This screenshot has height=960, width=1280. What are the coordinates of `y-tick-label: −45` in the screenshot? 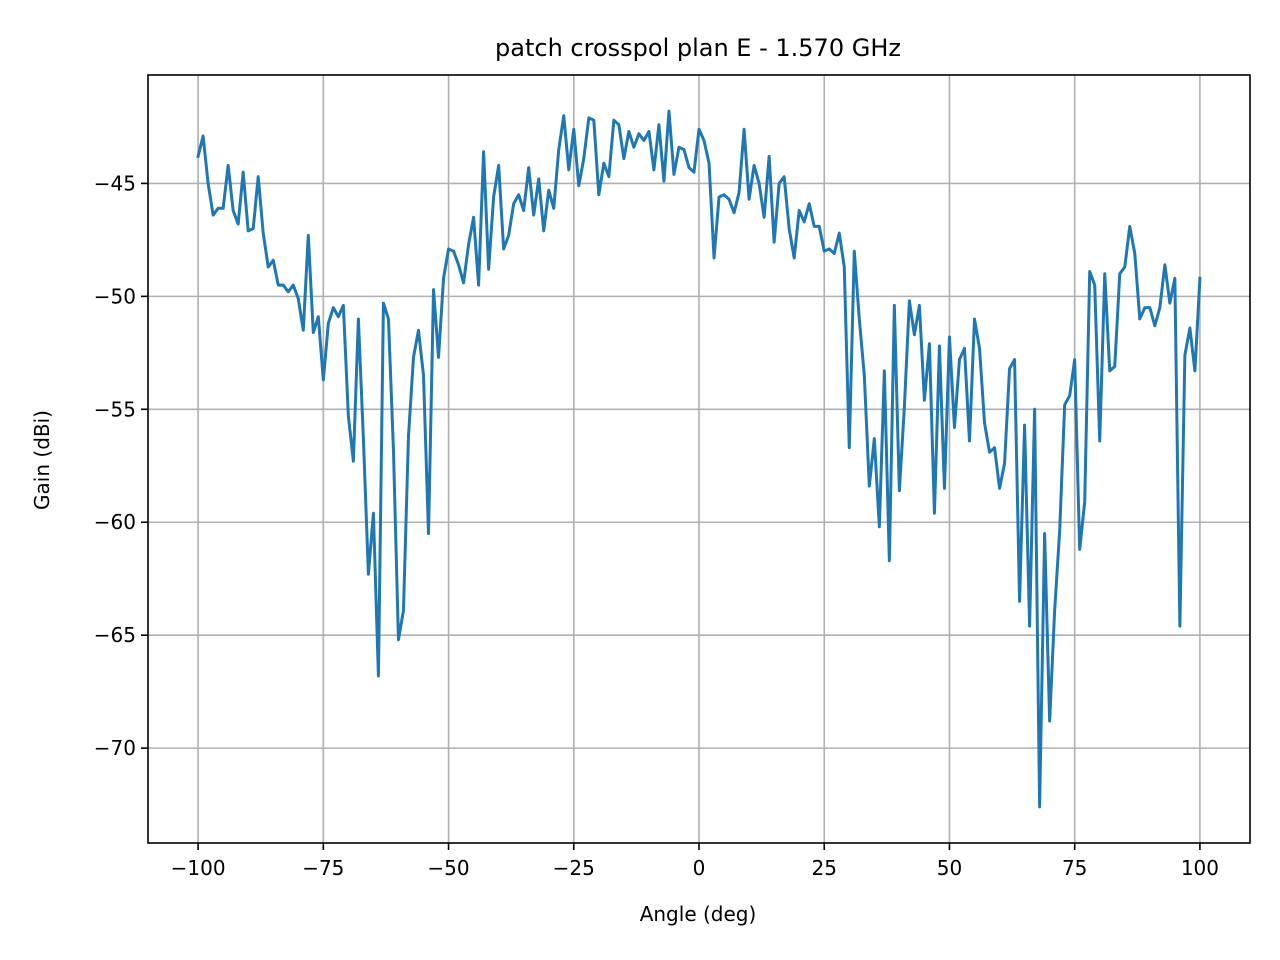 It's located at (115, 183).